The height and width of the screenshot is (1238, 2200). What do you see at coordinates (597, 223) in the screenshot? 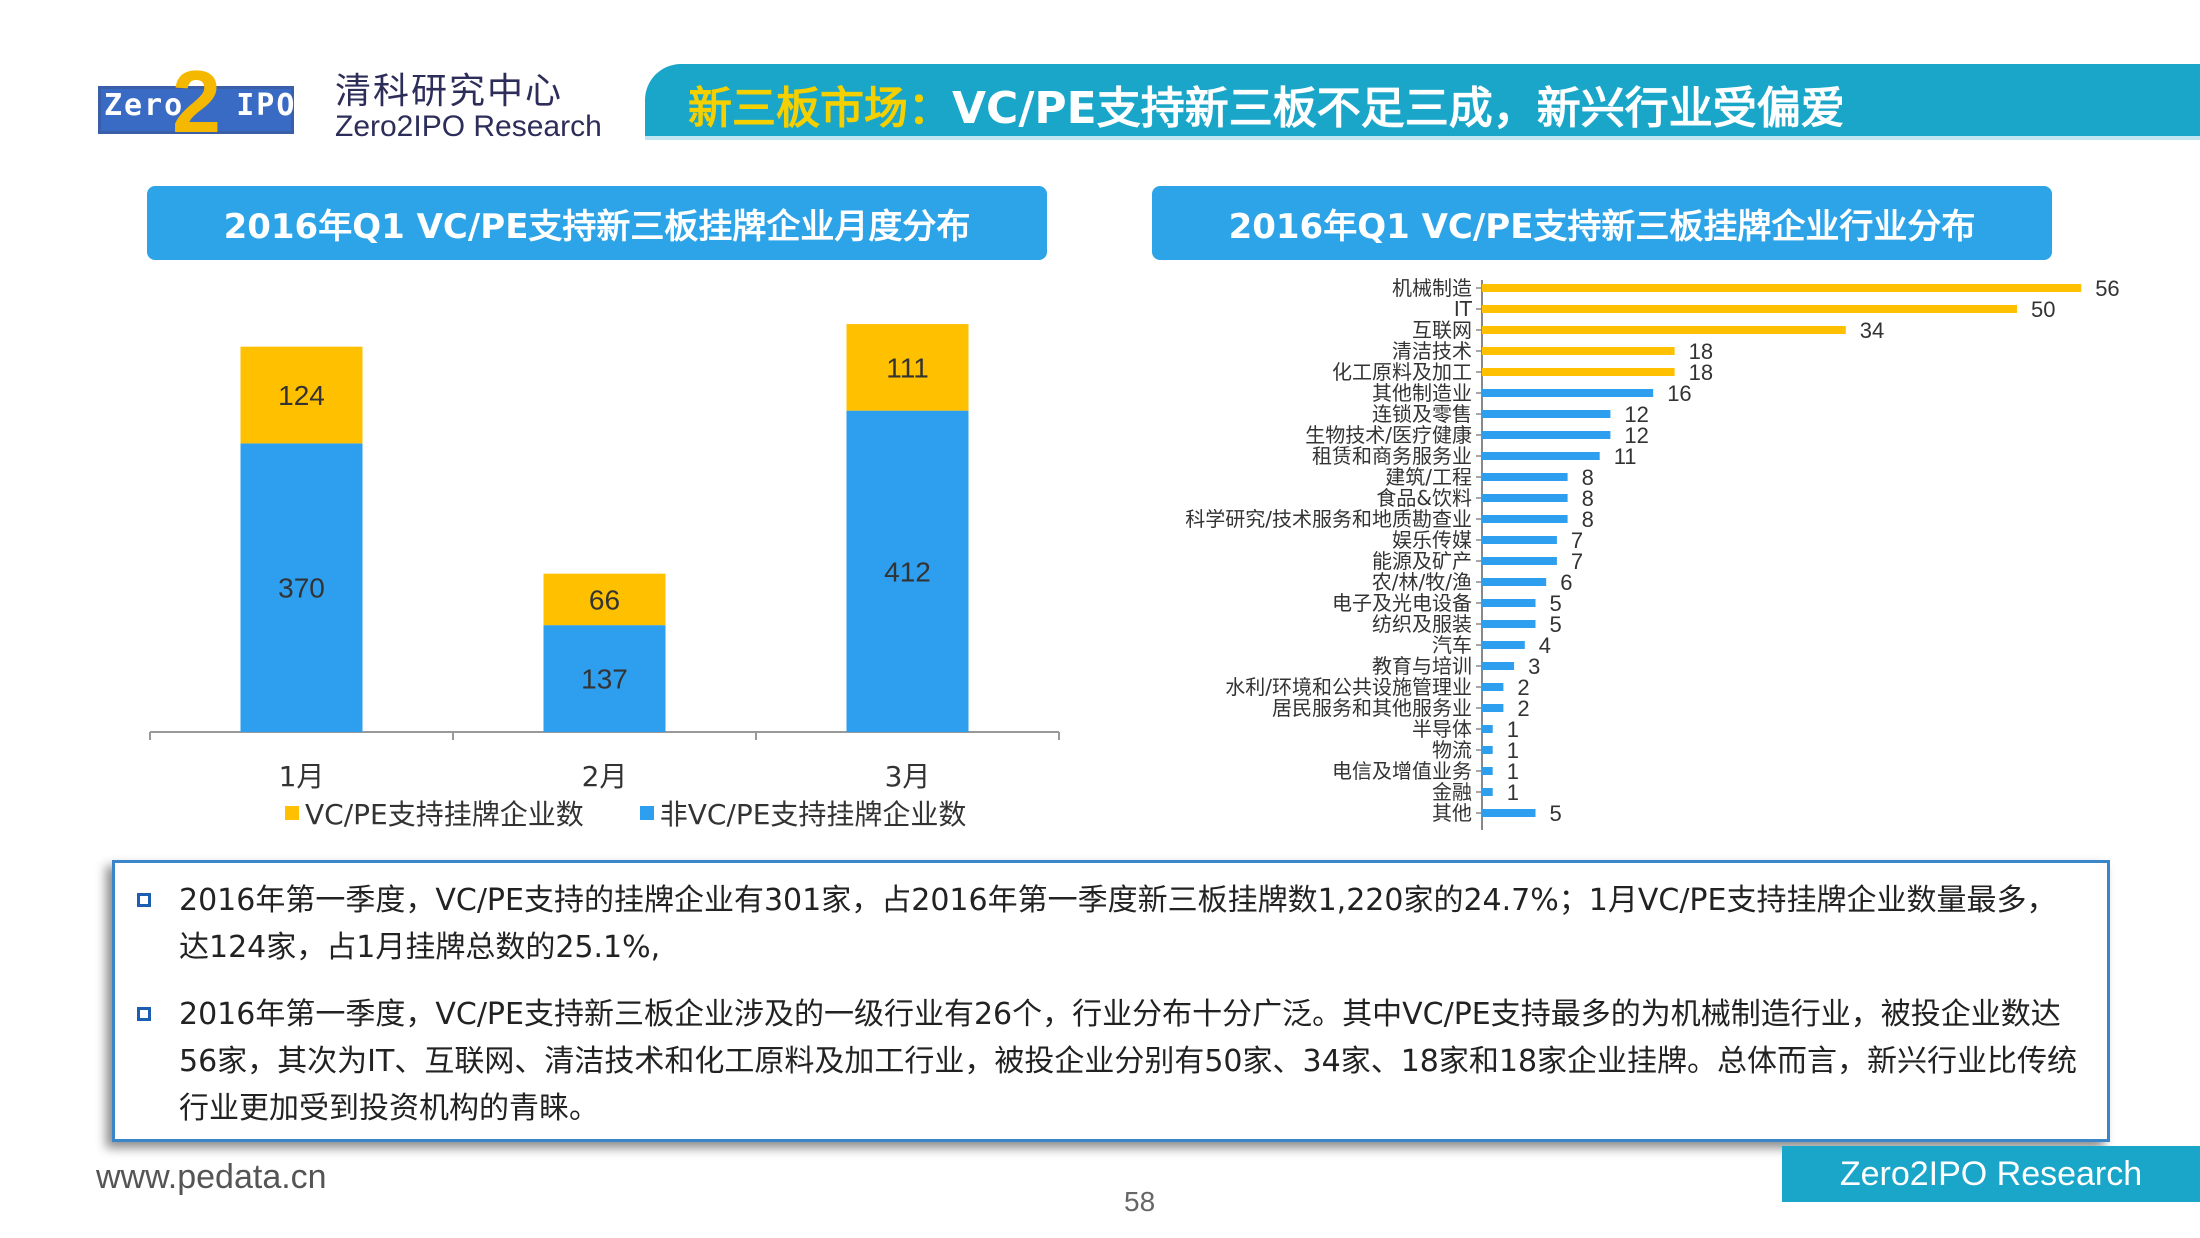
I see `monthly-chart-title: 2016年Q1 VC/PE支持新三板挂牌企业月度分布` at bounding box center [597, 223].